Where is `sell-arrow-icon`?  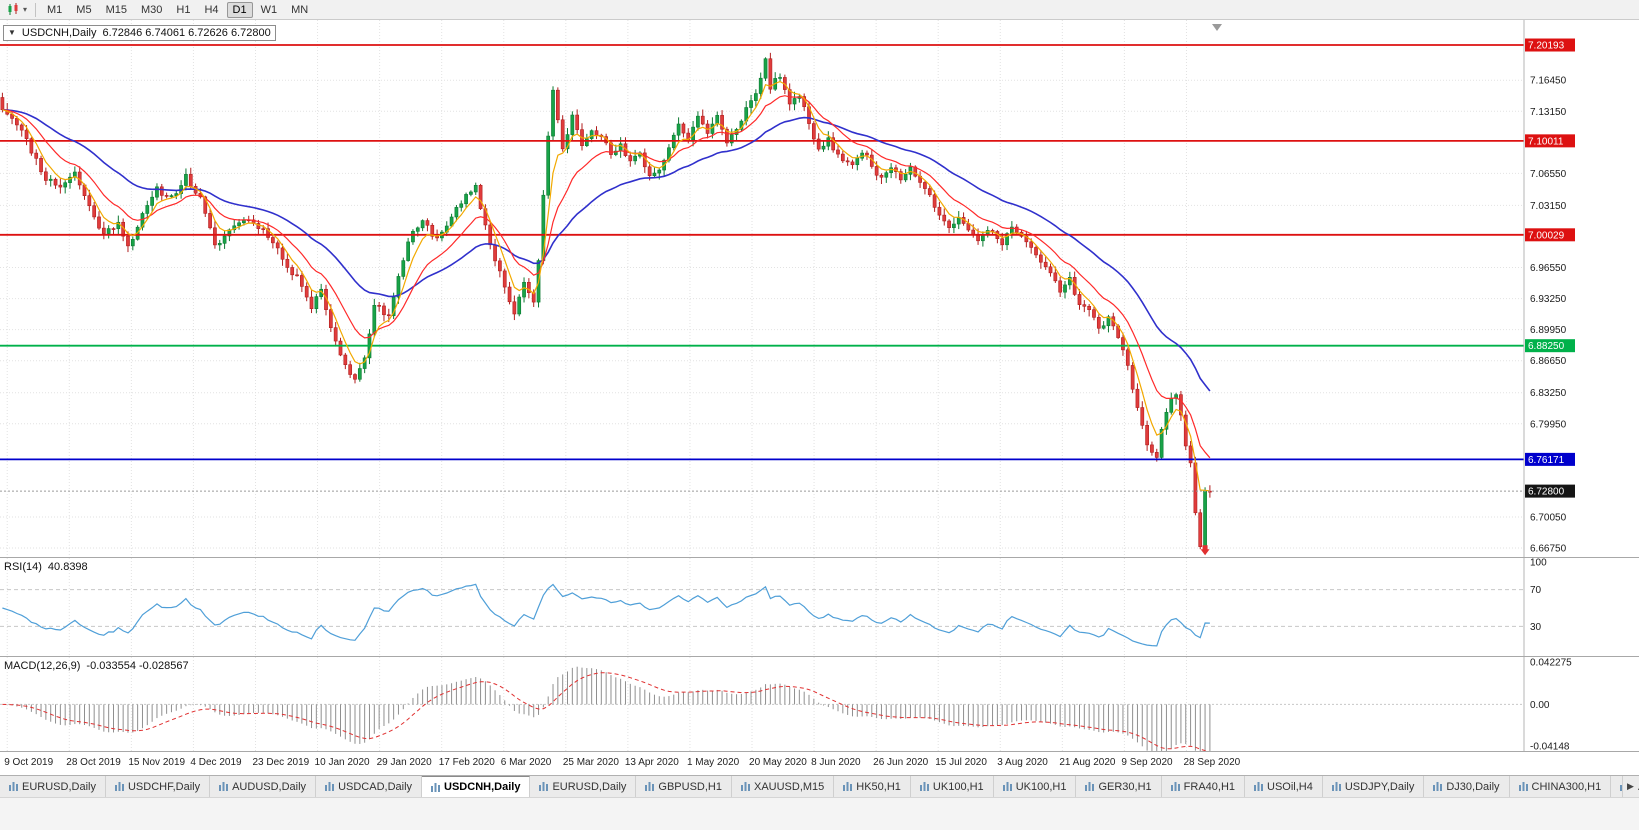 sell-arrow-icon is located at coordinates (1205, 550).